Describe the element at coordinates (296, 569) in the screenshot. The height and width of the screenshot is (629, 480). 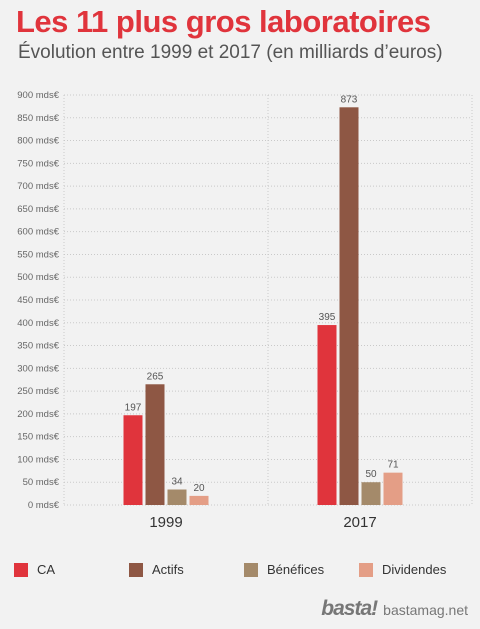
I see `legend-label: Bénéfices` at that location.